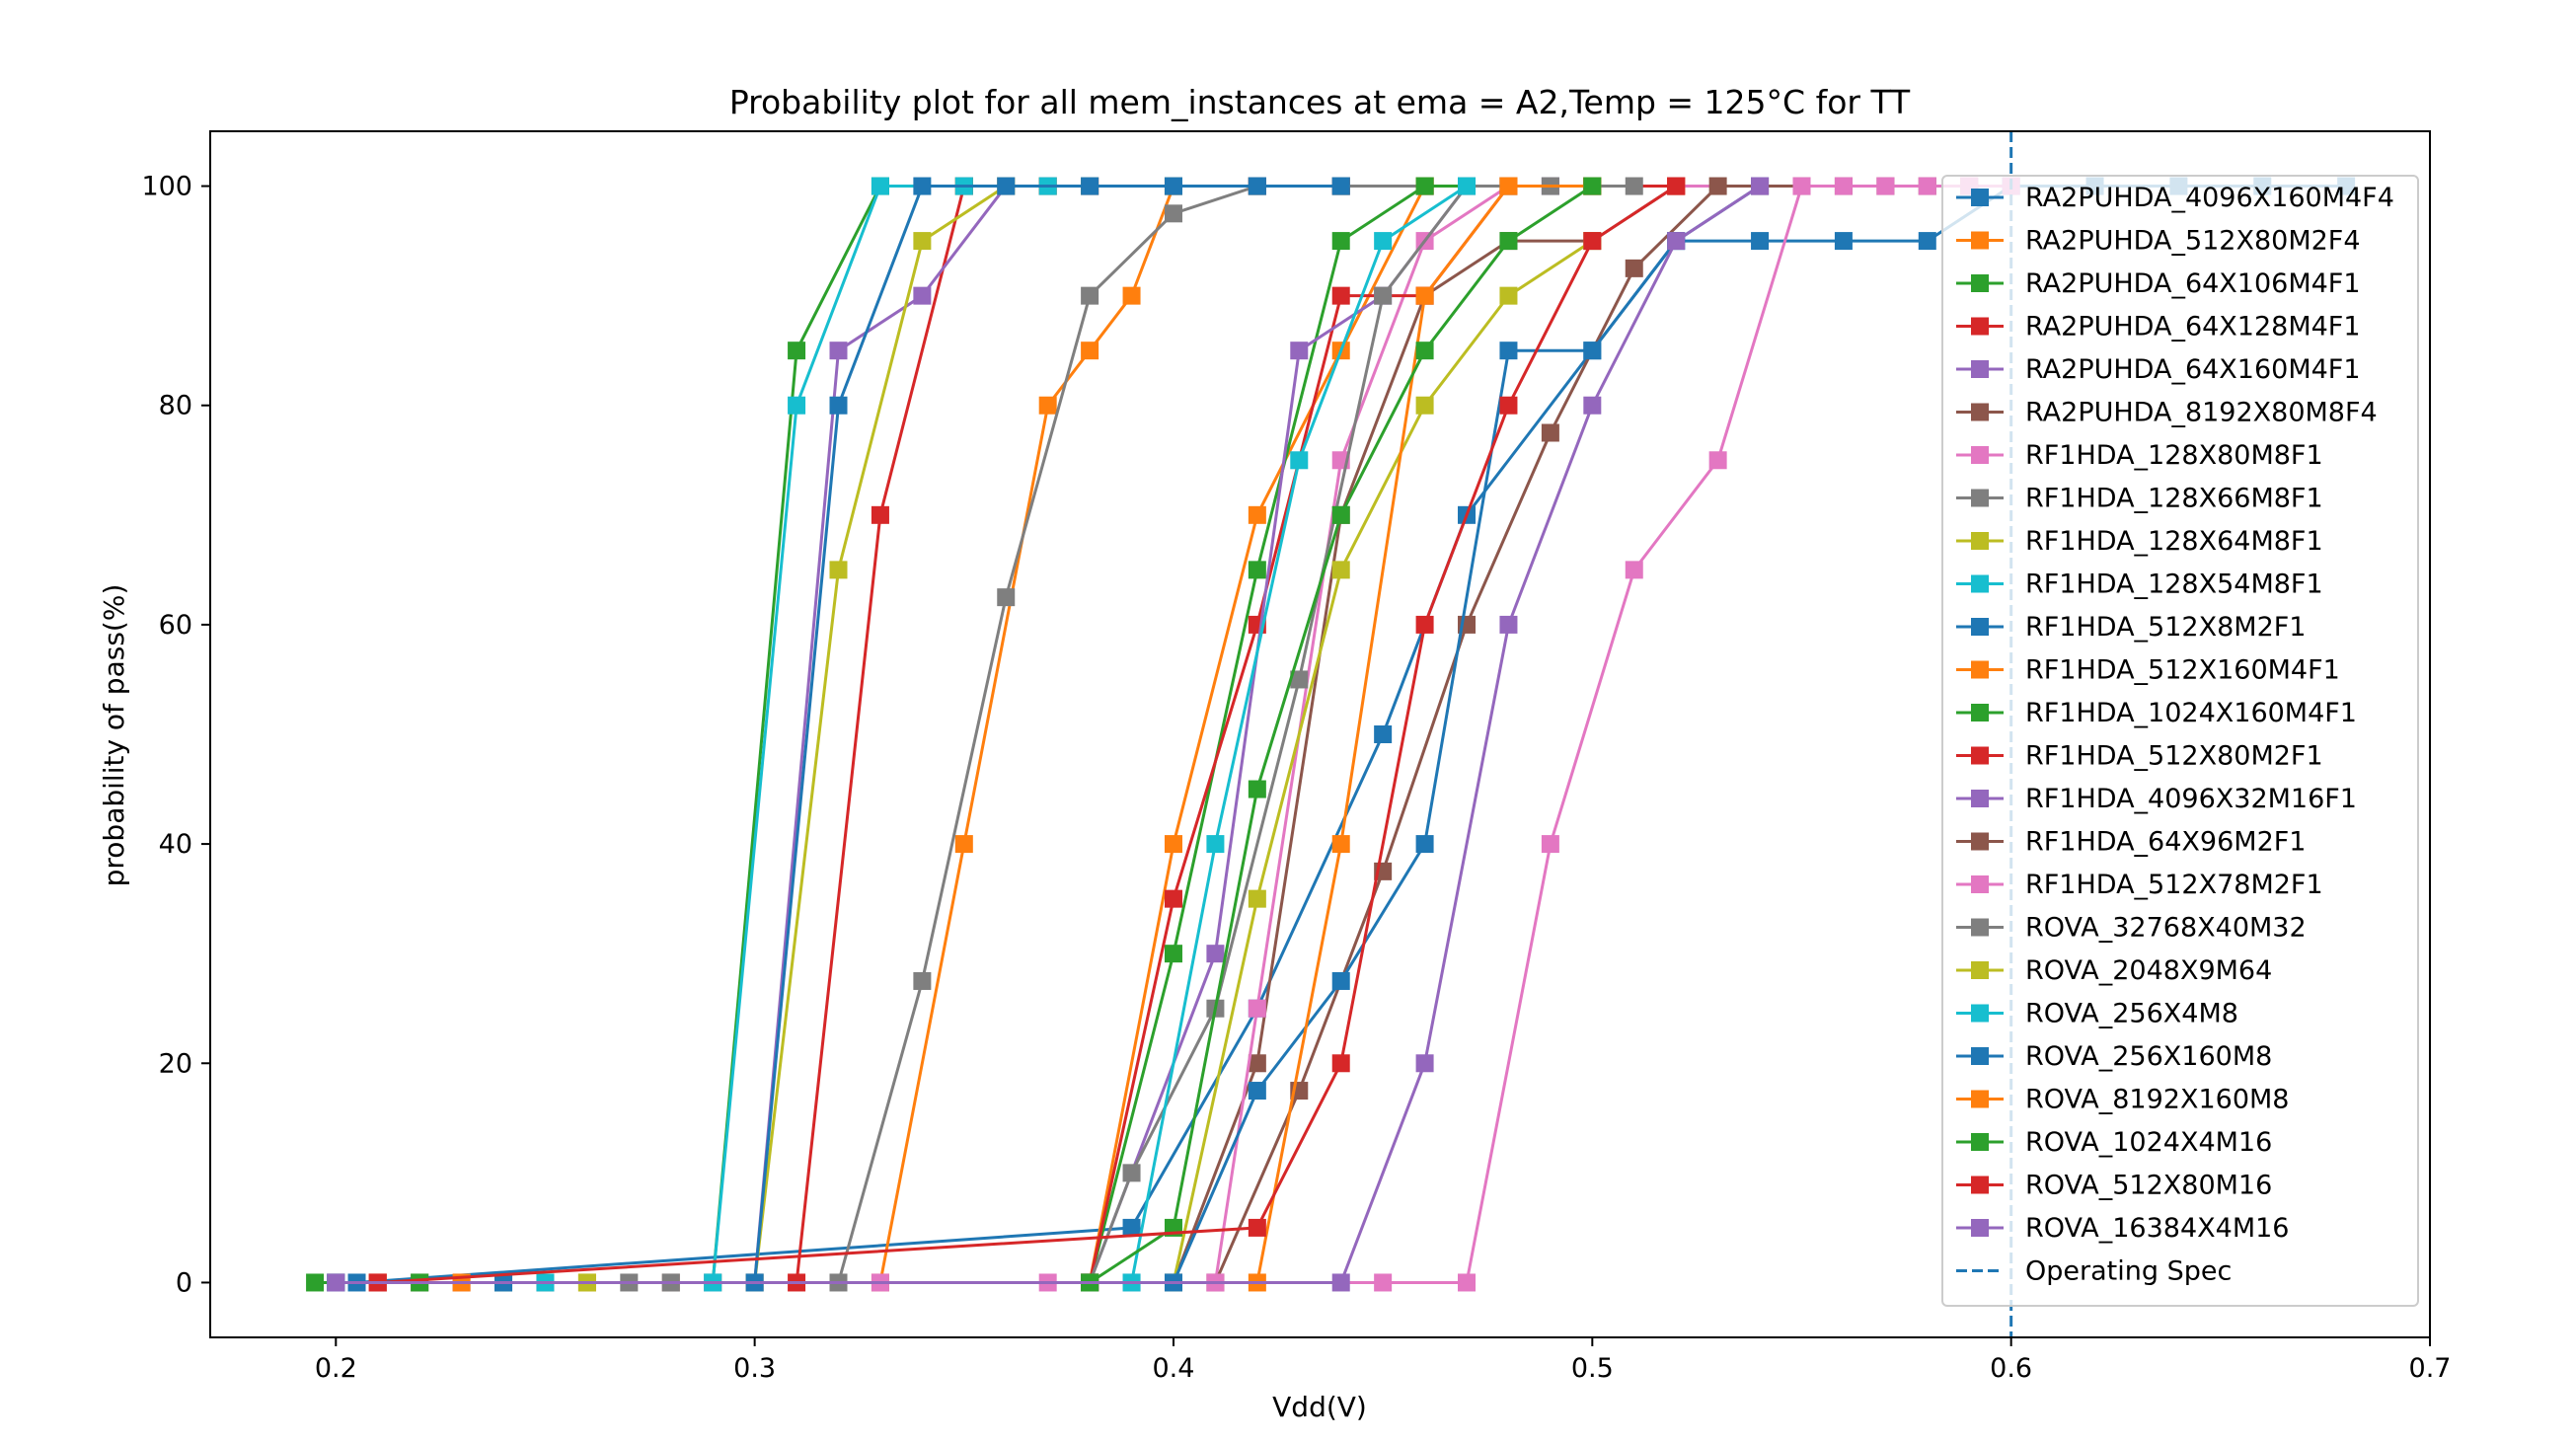 The height and width of the screenshot is (1443, 2576). Describe the element at coordinates (1174, 1368) in the screenshot. I see `x-tick-label: 0.4` at that location.